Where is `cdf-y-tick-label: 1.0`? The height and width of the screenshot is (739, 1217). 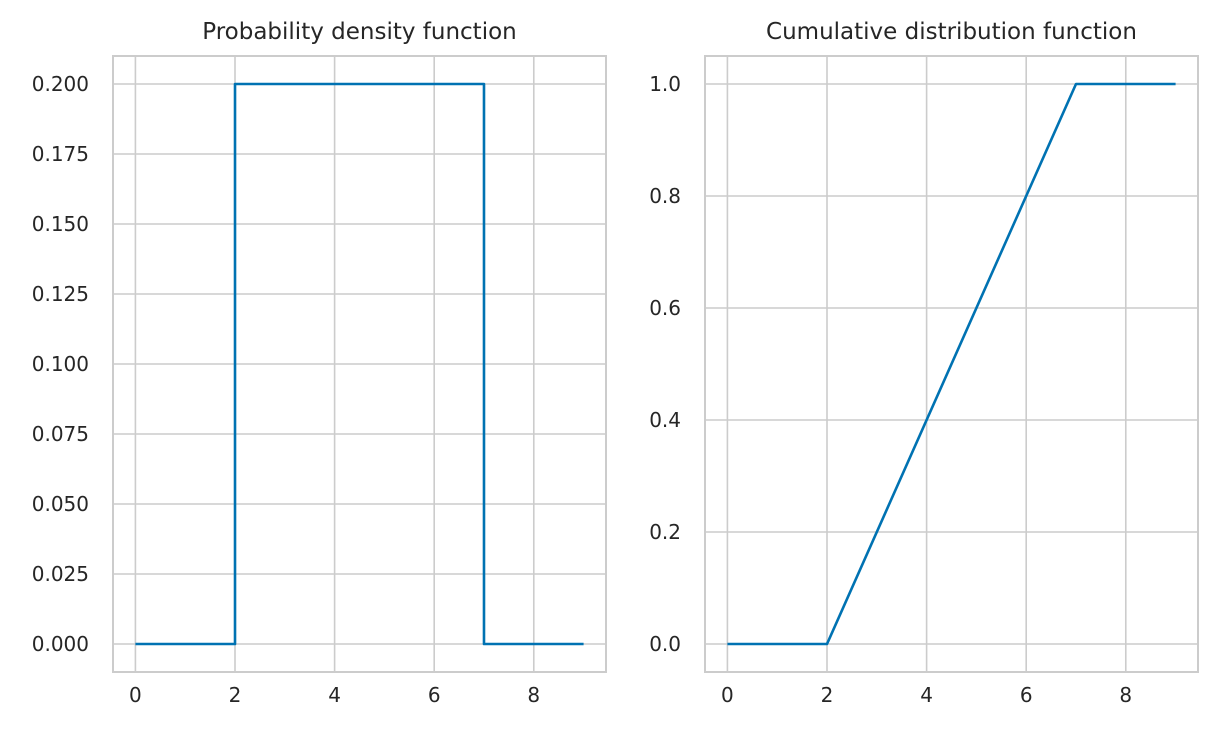
cdf-y-tick-label: 1.0 is located at coordinates (665, 84).